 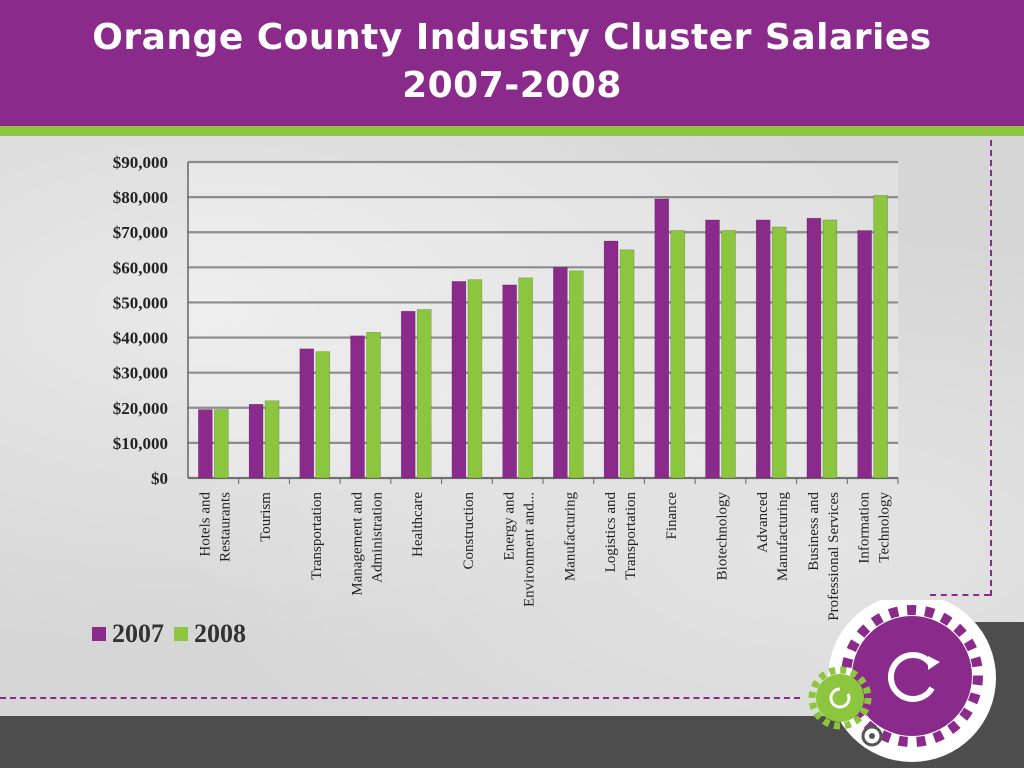 What do you see at coordinates (378, 537) in the screenshot?
I see `x-category-label: Administration` at bounding box center [378, 537].